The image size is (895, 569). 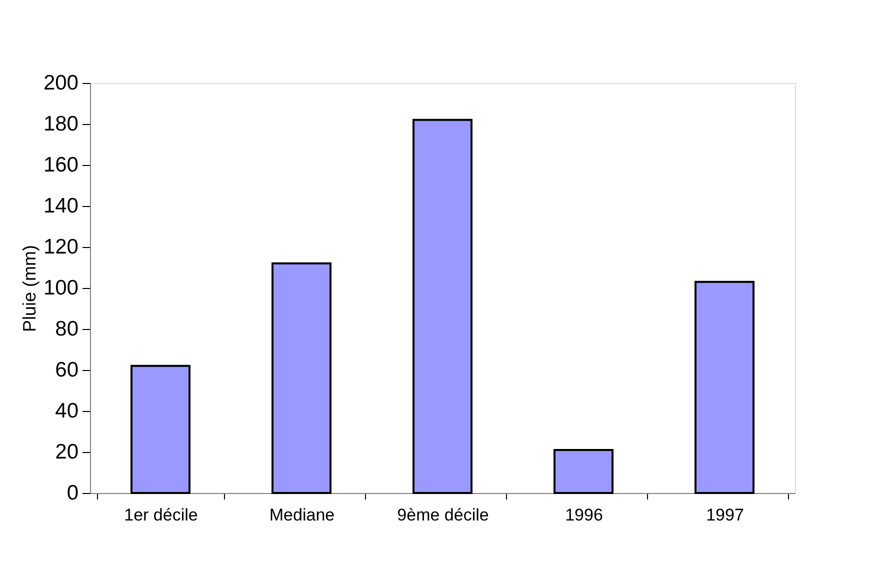 What do you see at coordinates (725, 515) in the screenshot?
I see `x-tick-label: 1997` at bounding box center [725, 515].